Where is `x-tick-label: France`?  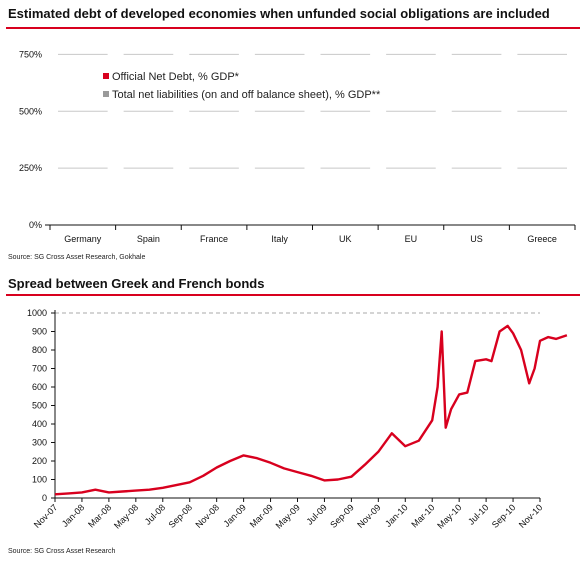 x-tick-label: France is located at coordinates (214, 239).